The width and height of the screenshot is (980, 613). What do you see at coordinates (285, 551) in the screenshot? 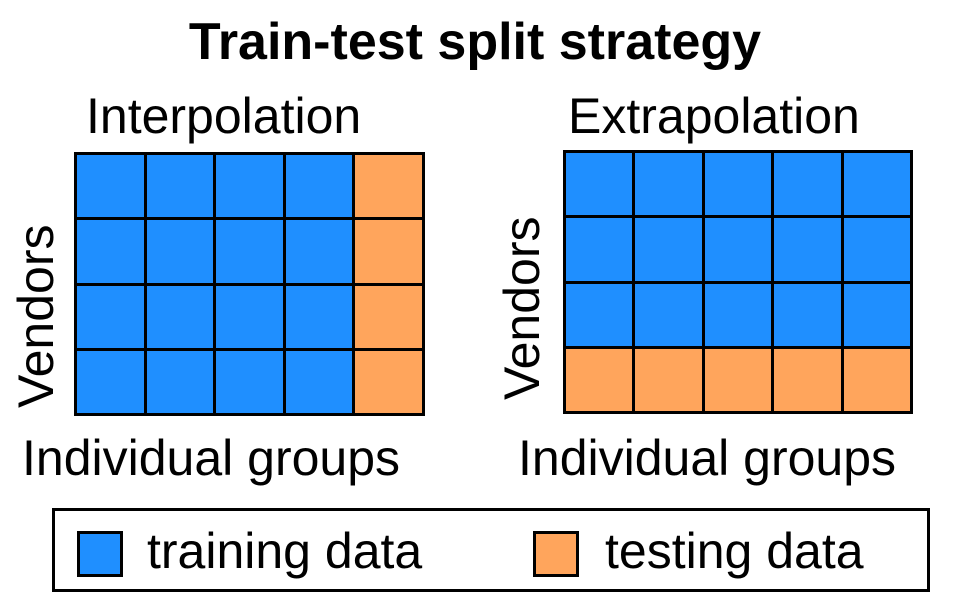
I see `legend-label-training: training data` at bounding box center [285, 551].